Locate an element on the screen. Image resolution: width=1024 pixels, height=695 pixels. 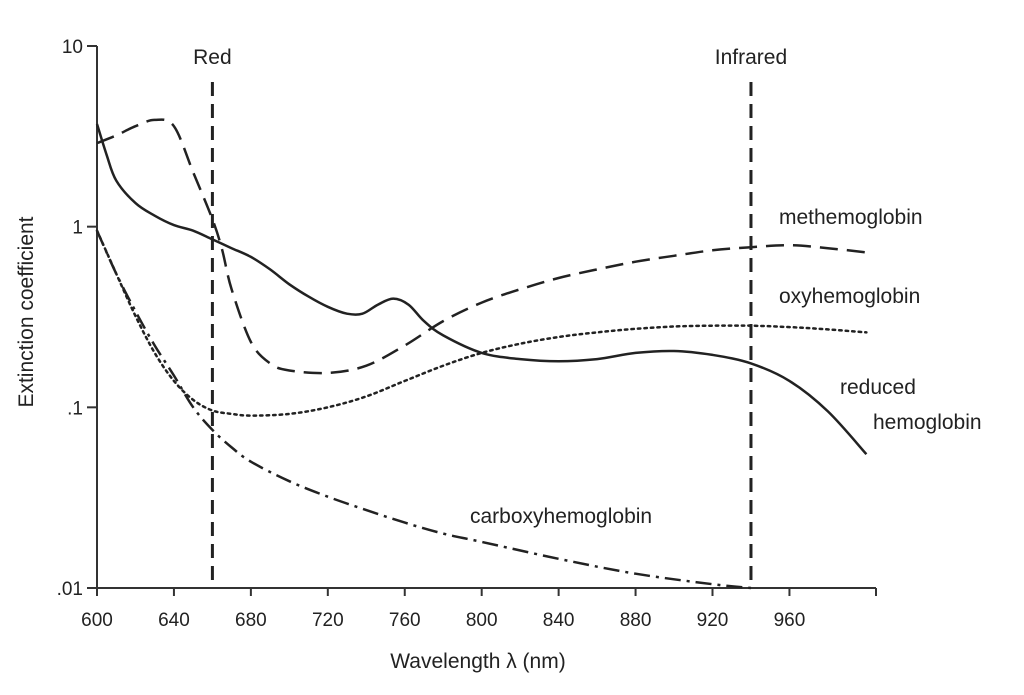
x-tick-label: 680 is located at coordinates (251, 620).